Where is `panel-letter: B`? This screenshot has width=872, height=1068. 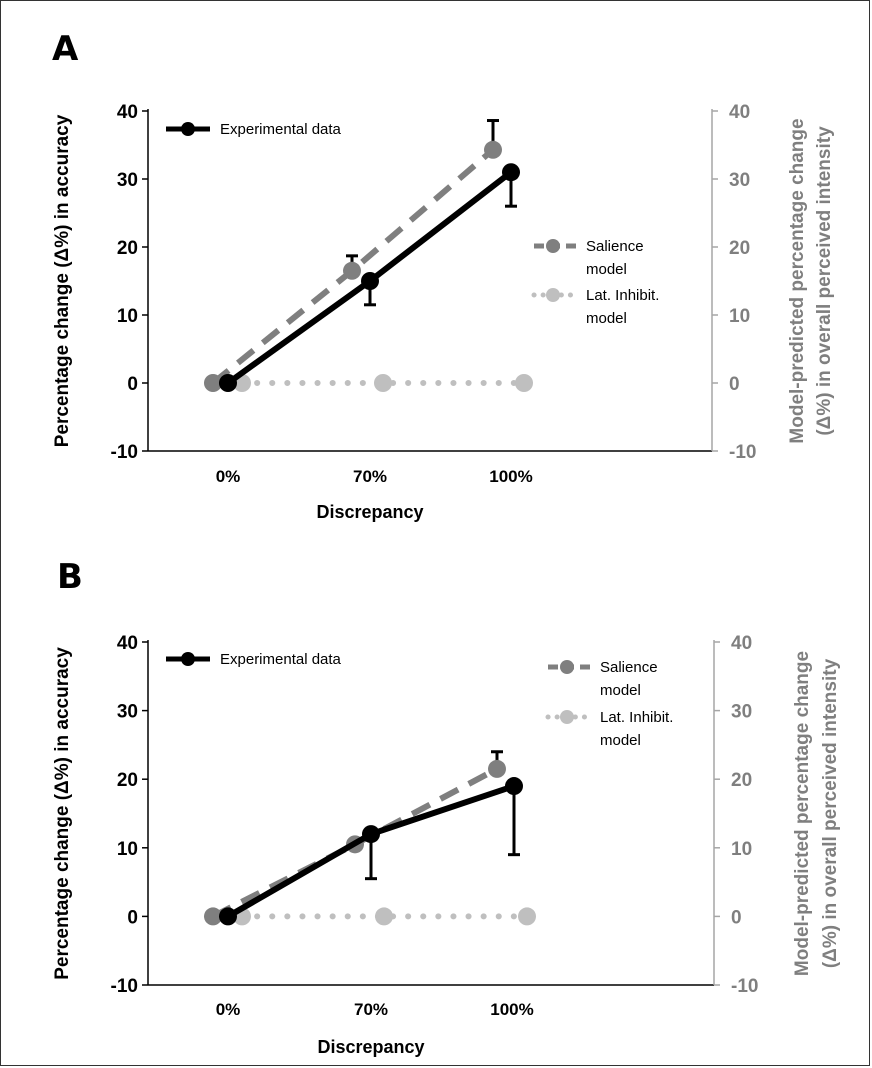 panel-letter: B is located at coordinates (70, 577).